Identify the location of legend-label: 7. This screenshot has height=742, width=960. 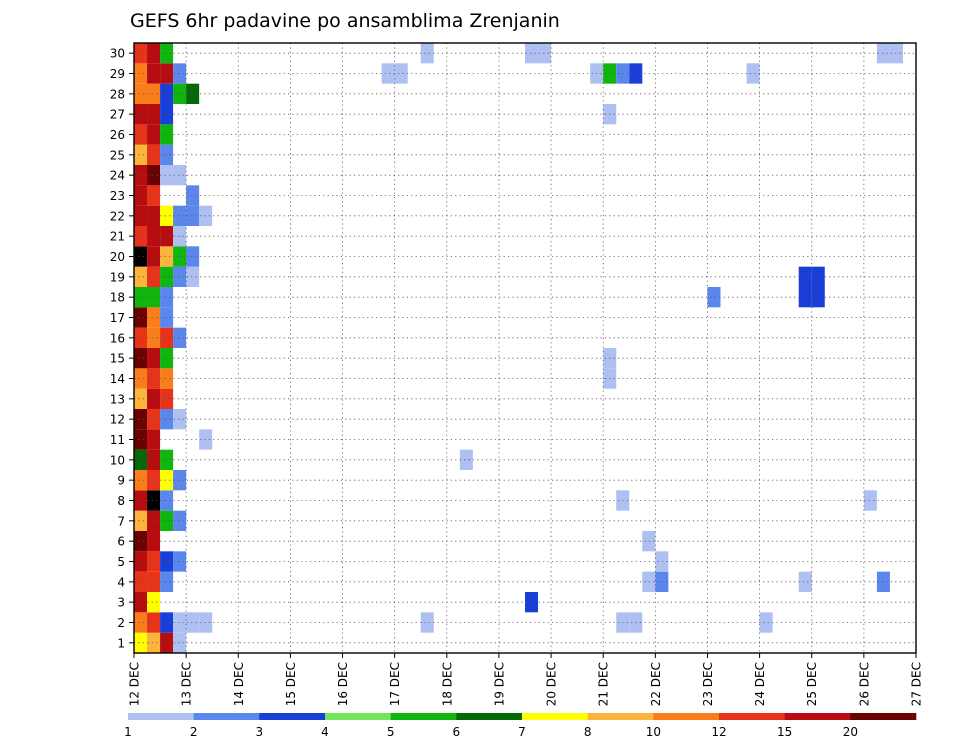
(522, 732).